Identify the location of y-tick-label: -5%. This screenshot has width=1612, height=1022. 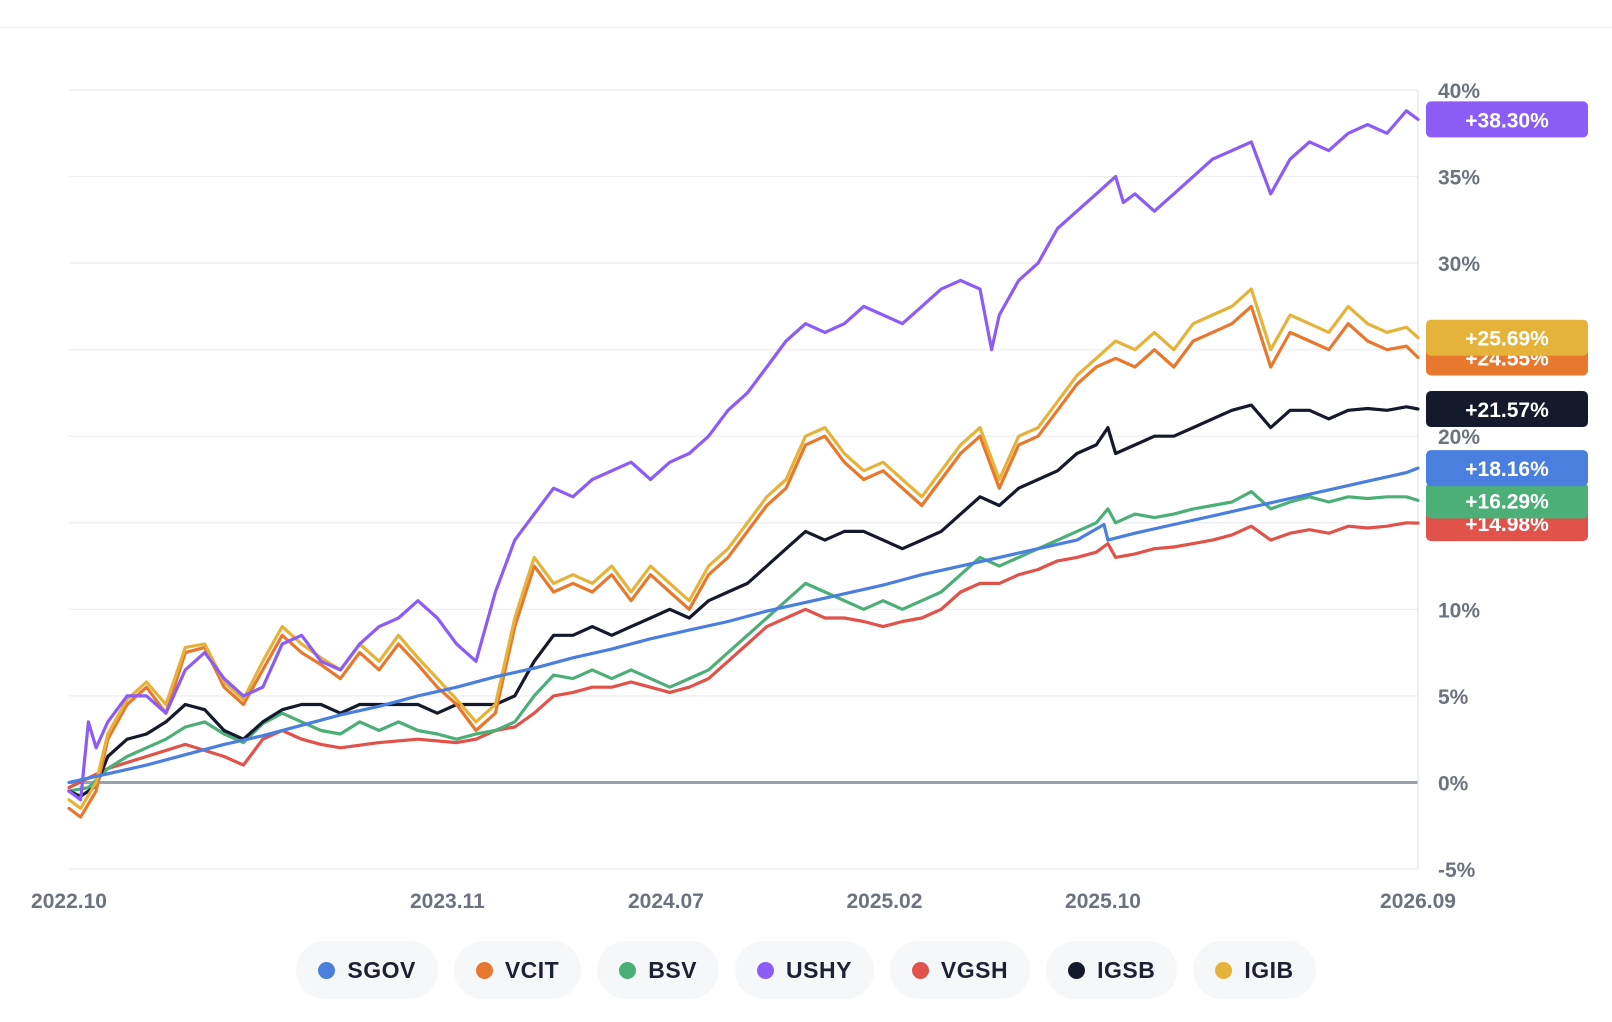
(1457, 870).